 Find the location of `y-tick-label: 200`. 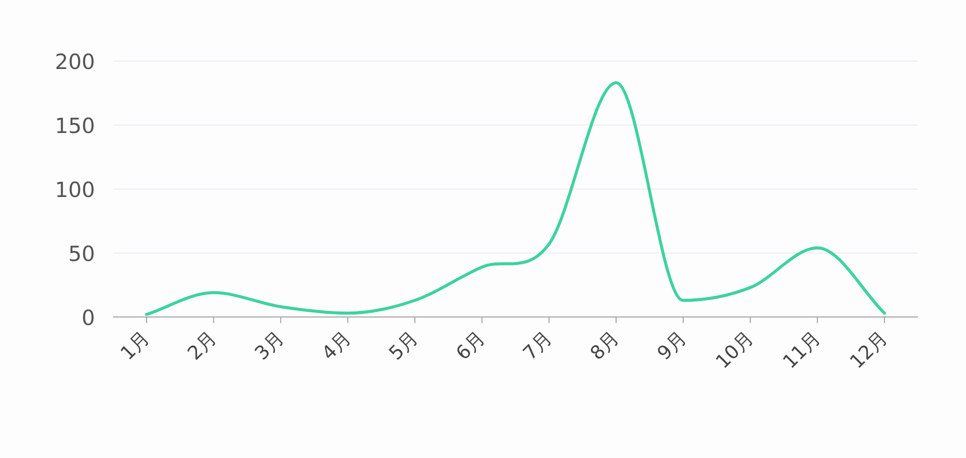

y-tick-label: 200 is located at coordinates (74, 62).